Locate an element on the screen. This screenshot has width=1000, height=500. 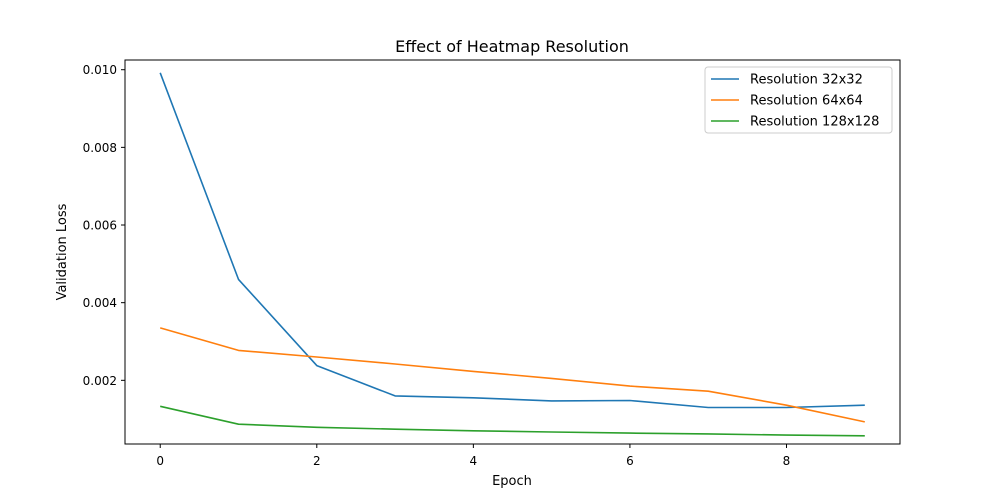
legend-box is located at coordinates (798, 100).